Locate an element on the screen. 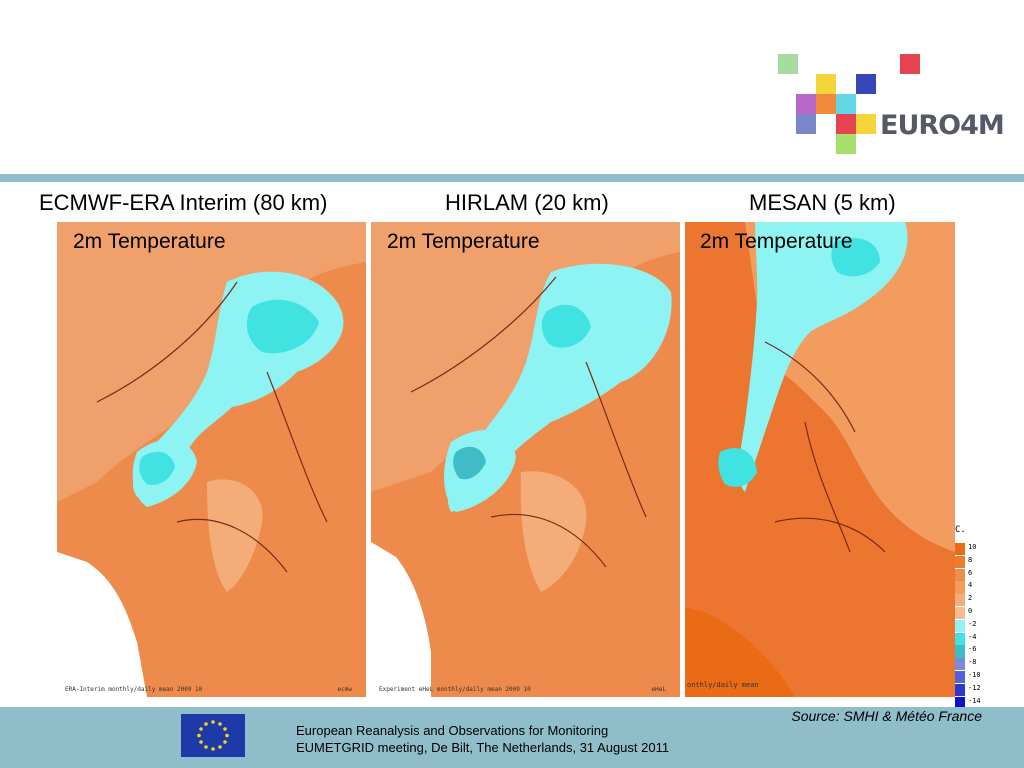 This screenshot has height=768, width=1024. legend-label: 4 is located at coordinates (970, 585).